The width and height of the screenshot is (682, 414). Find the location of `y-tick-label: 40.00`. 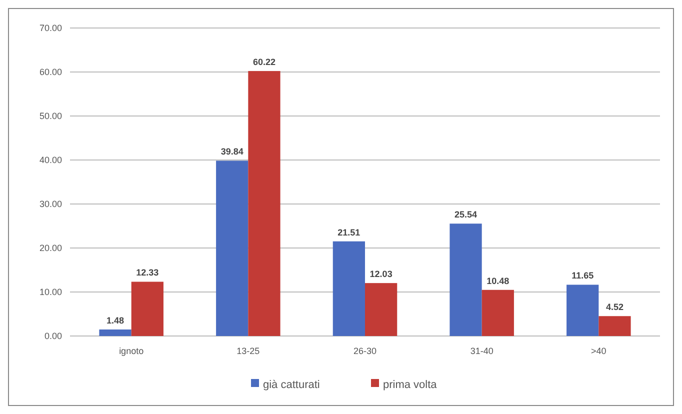

y-tick-label: 40.00 is located at coordinates (50, 160).